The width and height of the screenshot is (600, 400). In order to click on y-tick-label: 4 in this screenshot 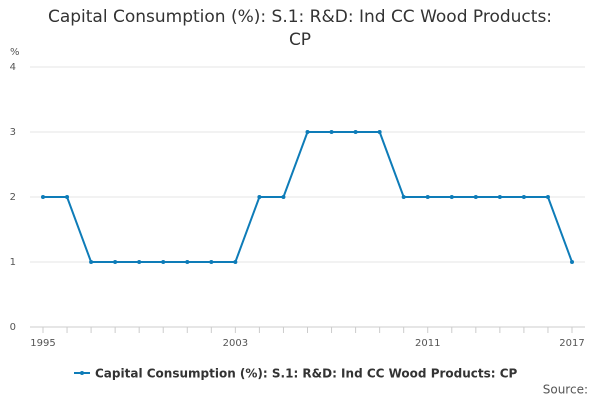, I will do `click(13, 67)`.